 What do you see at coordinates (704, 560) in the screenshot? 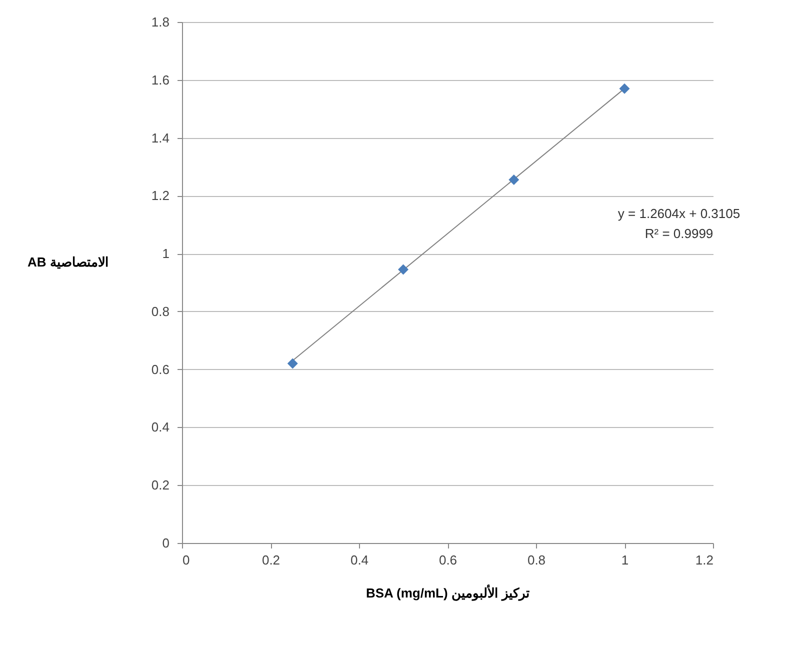
I see `x-tick-label: 1.2` at bounding box center [704, 560].